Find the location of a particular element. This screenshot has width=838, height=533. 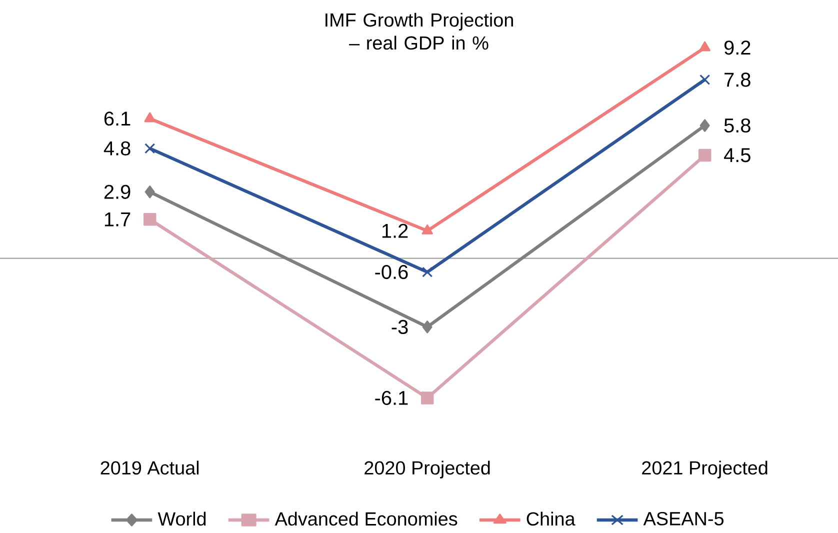

data-label: 5.8 is located at coordinates (737, 125).